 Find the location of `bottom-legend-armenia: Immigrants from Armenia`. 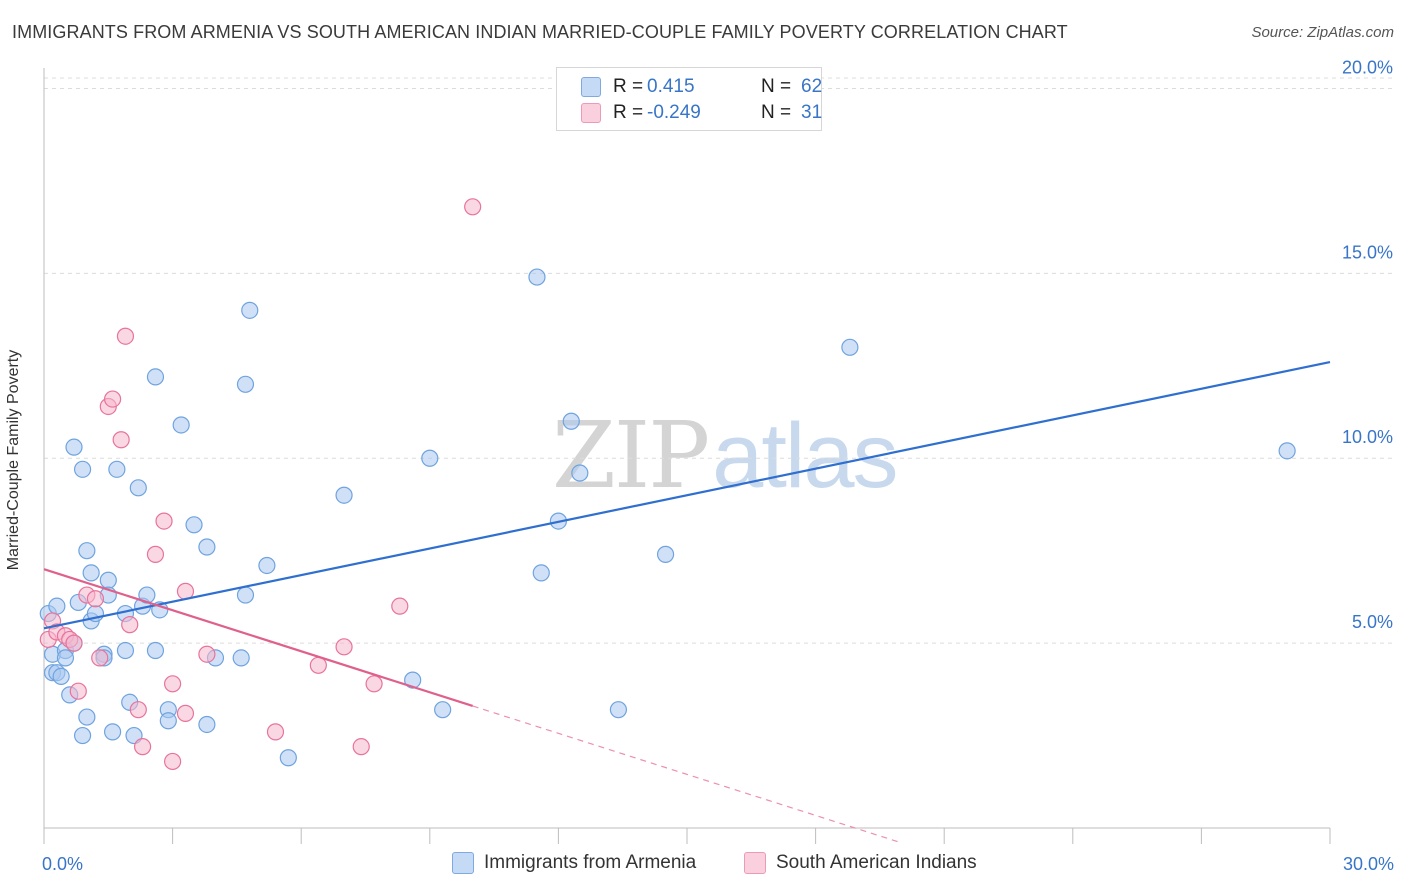

bottom-legend-armenia: Immigrants from Armenia is located at coordinates (574, 863).